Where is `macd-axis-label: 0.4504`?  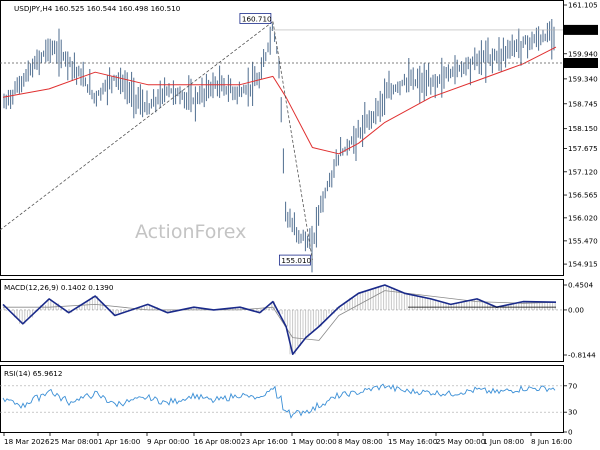 macd-axis-label: 0.4504 is located at coordinates (581, 285).